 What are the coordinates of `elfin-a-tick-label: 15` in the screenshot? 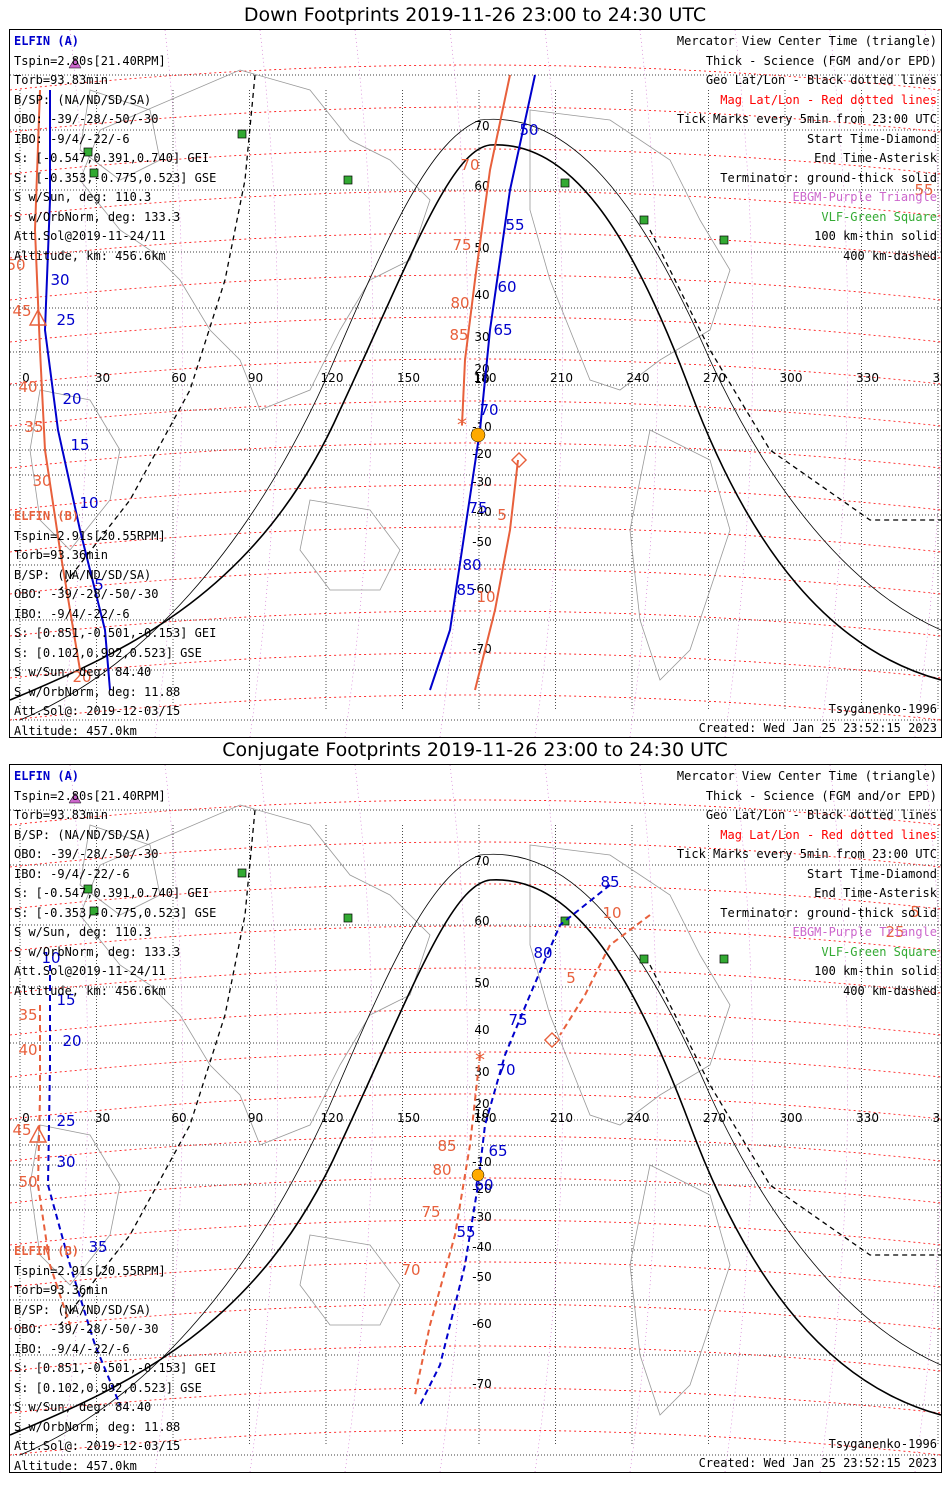 It's located at (65, 1000).